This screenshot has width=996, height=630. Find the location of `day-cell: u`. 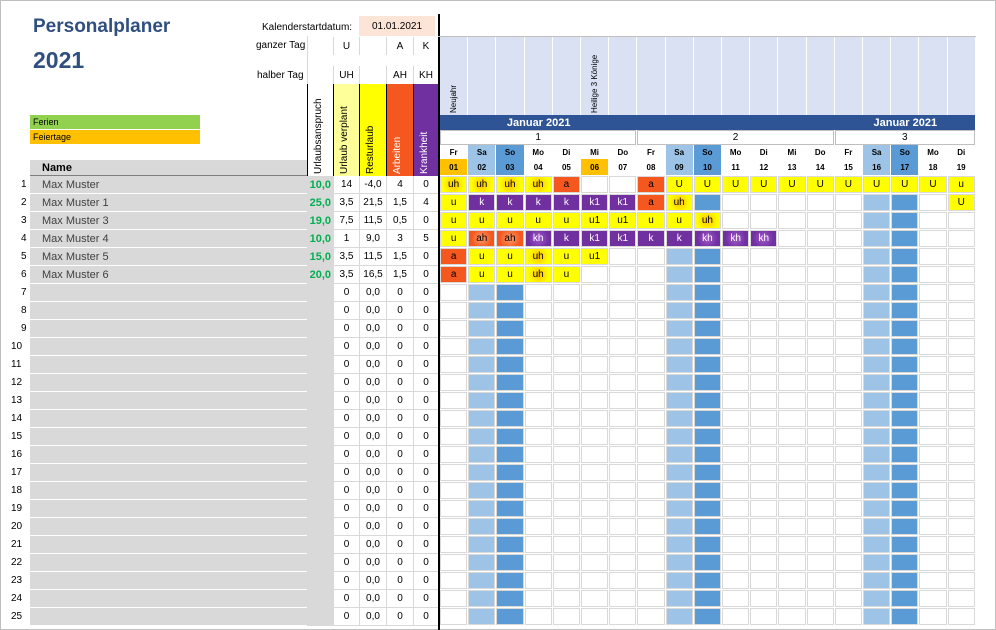

day-cell: u is located at coordinates (454, 238).